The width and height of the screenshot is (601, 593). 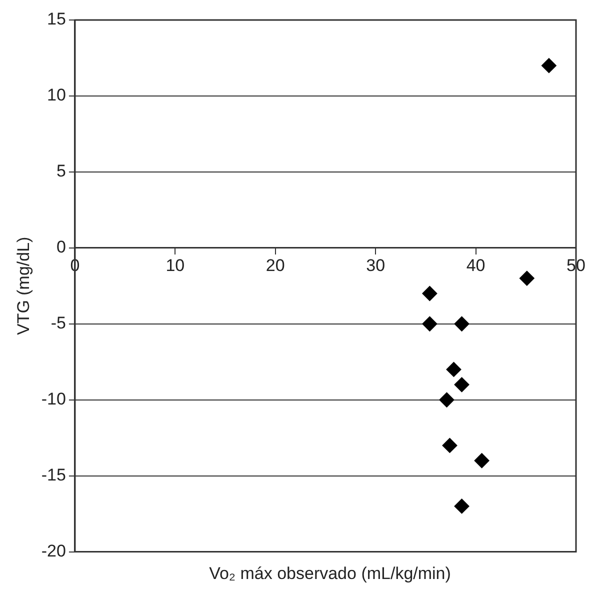 I want to click on x-tick-label: 30, so click(x=376, y=265).